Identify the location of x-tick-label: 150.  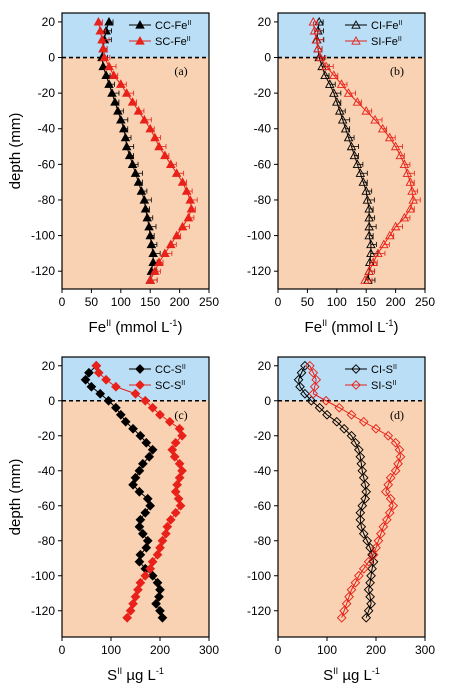
(366, 302).